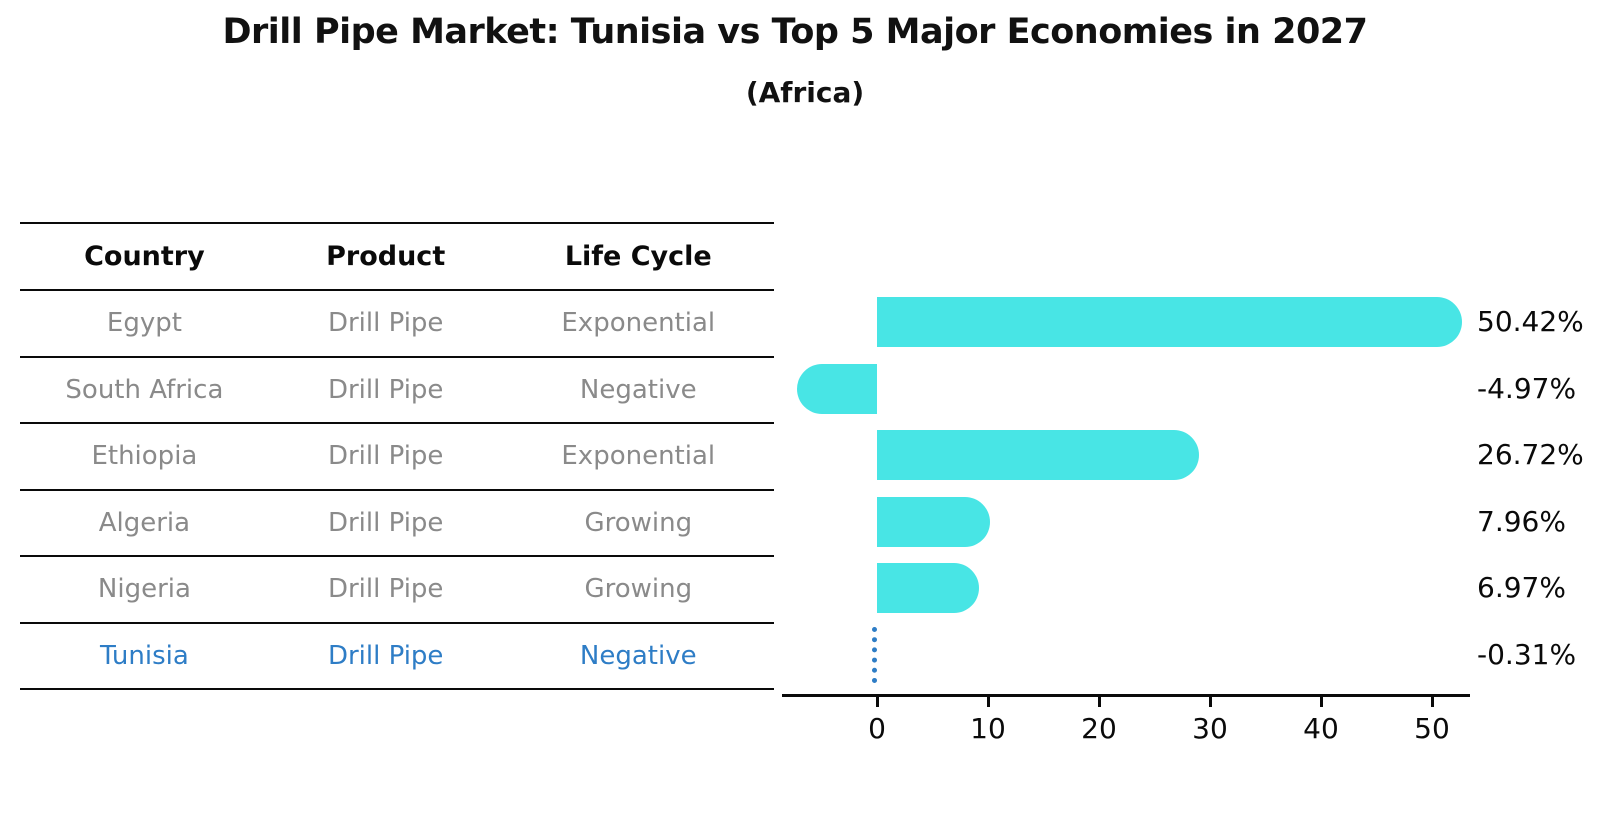  What do you see at coordinates (1169, 322) in the screenshot?
I see `bar-egypt` at bounding box center [1169, 322].